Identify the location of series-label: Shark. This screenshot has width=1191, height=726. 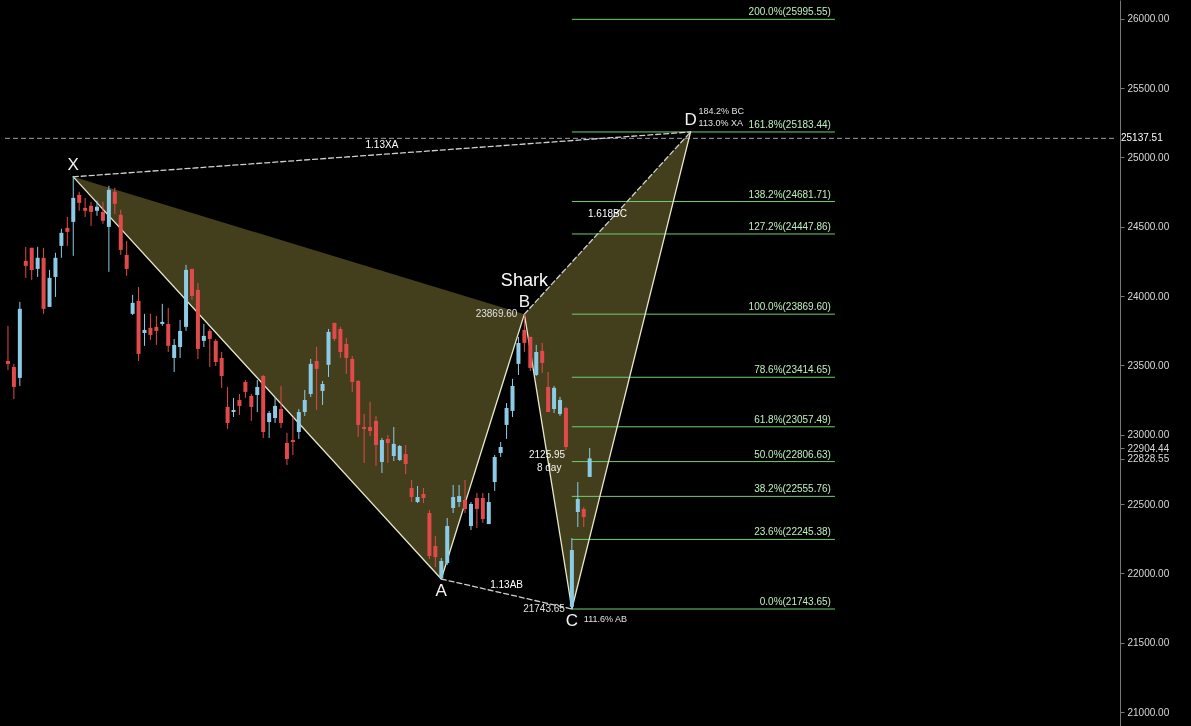
(524, 280).